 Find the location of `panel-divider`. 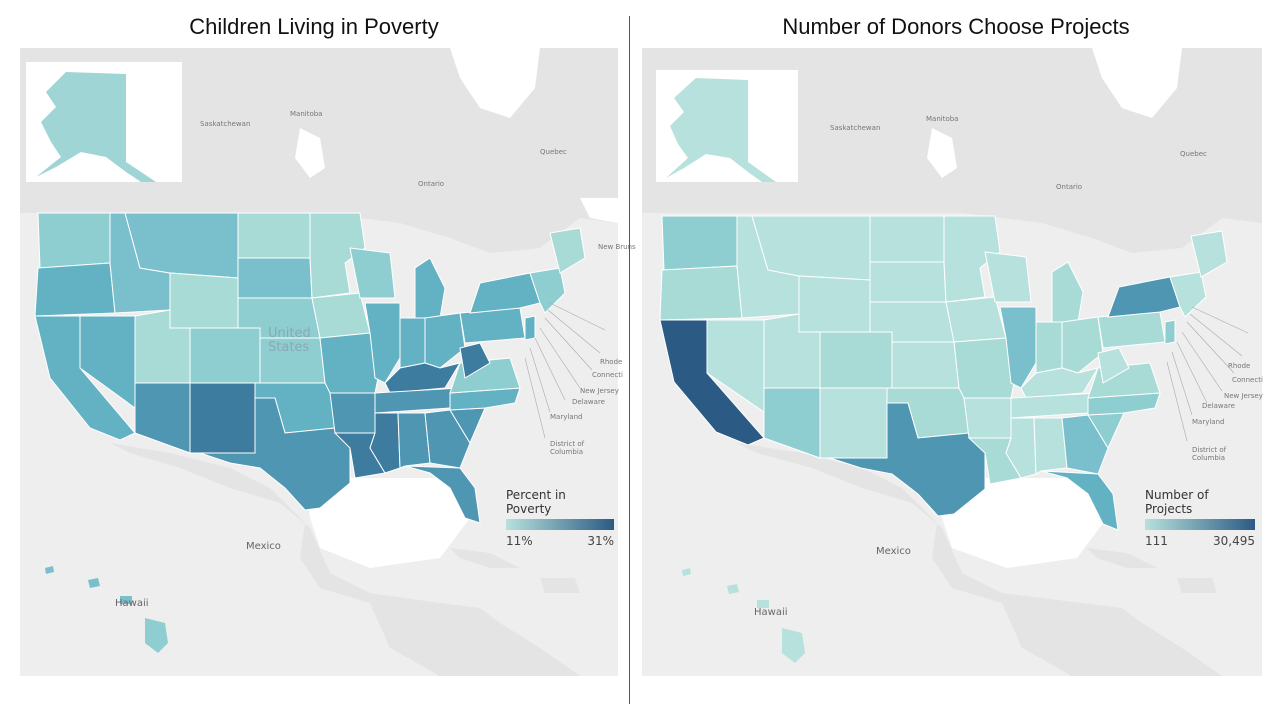

panel-divider is located at coordinates (629, 360).